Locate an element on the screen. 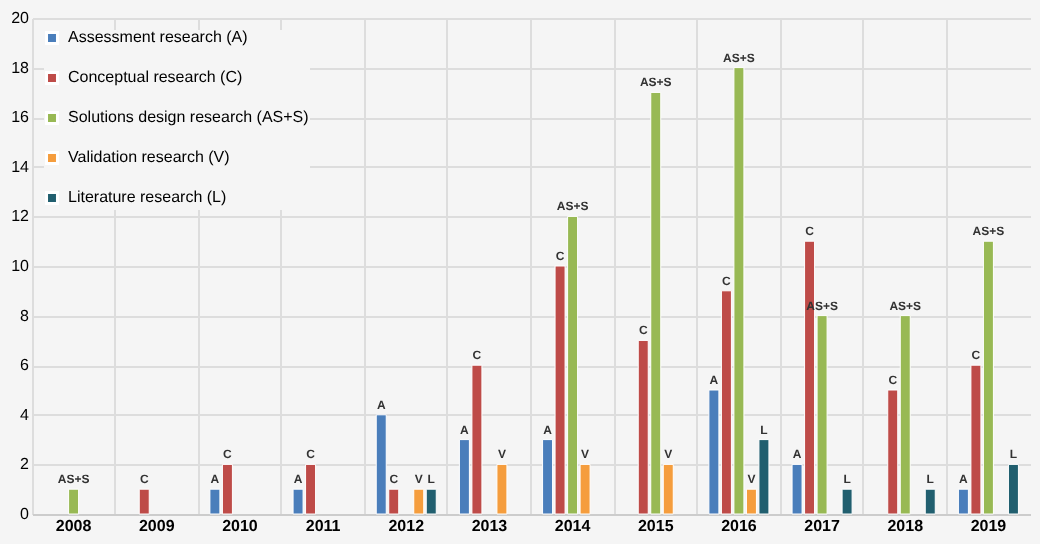 The height and width of the screenshot is (544, 1040). y-tick-label: 4 is located at coordinates (25, 414).